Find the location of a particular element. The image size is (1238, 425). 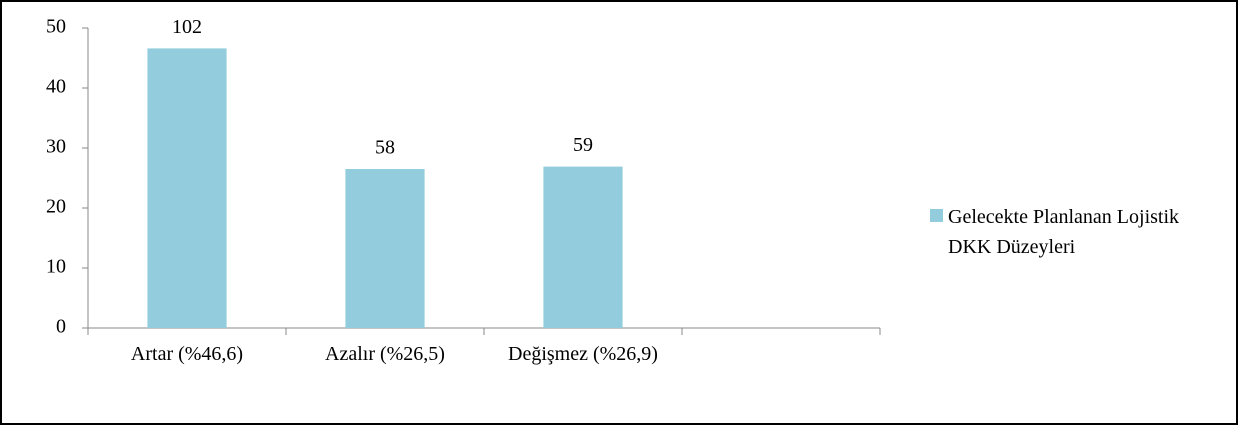

y-tick-label: 30 is located at coordinates (56, 147).